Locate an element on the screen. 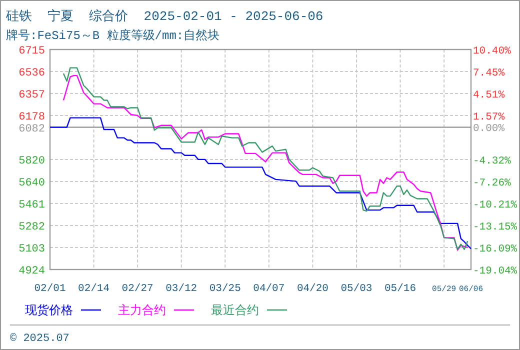  x-tick-label: 03/12 is located at coordinates (182, 289).